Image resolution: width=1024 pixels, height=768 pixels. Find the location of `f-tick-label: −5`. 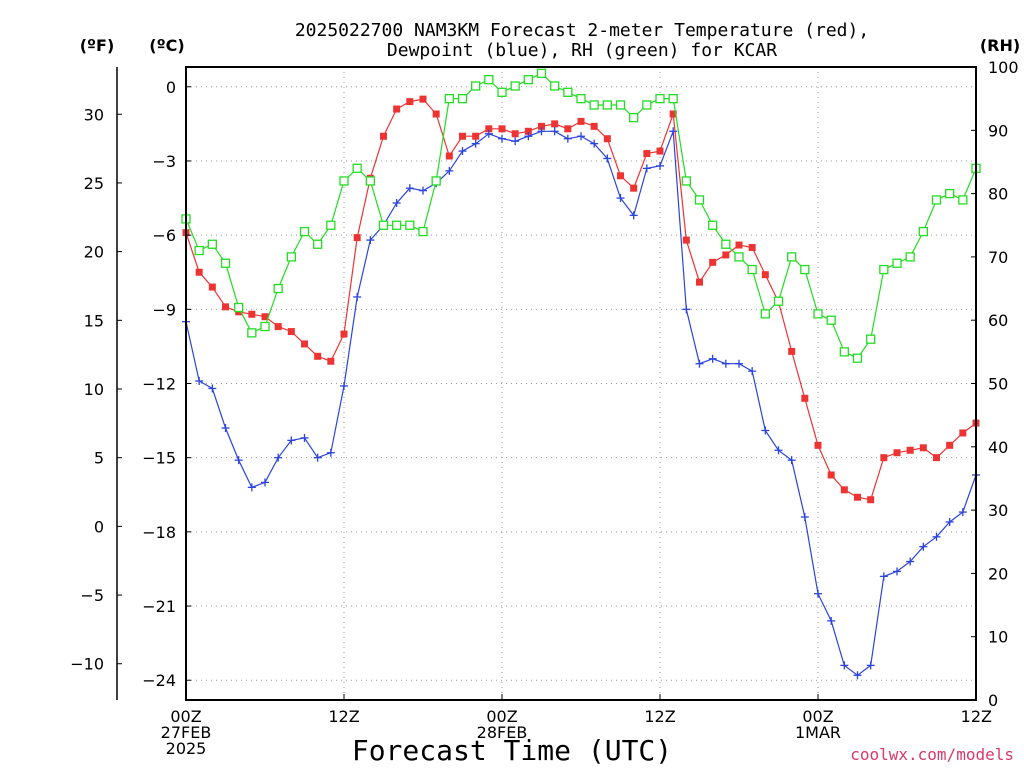

f-tick-label: −5 is located at coordinates (92, 595).